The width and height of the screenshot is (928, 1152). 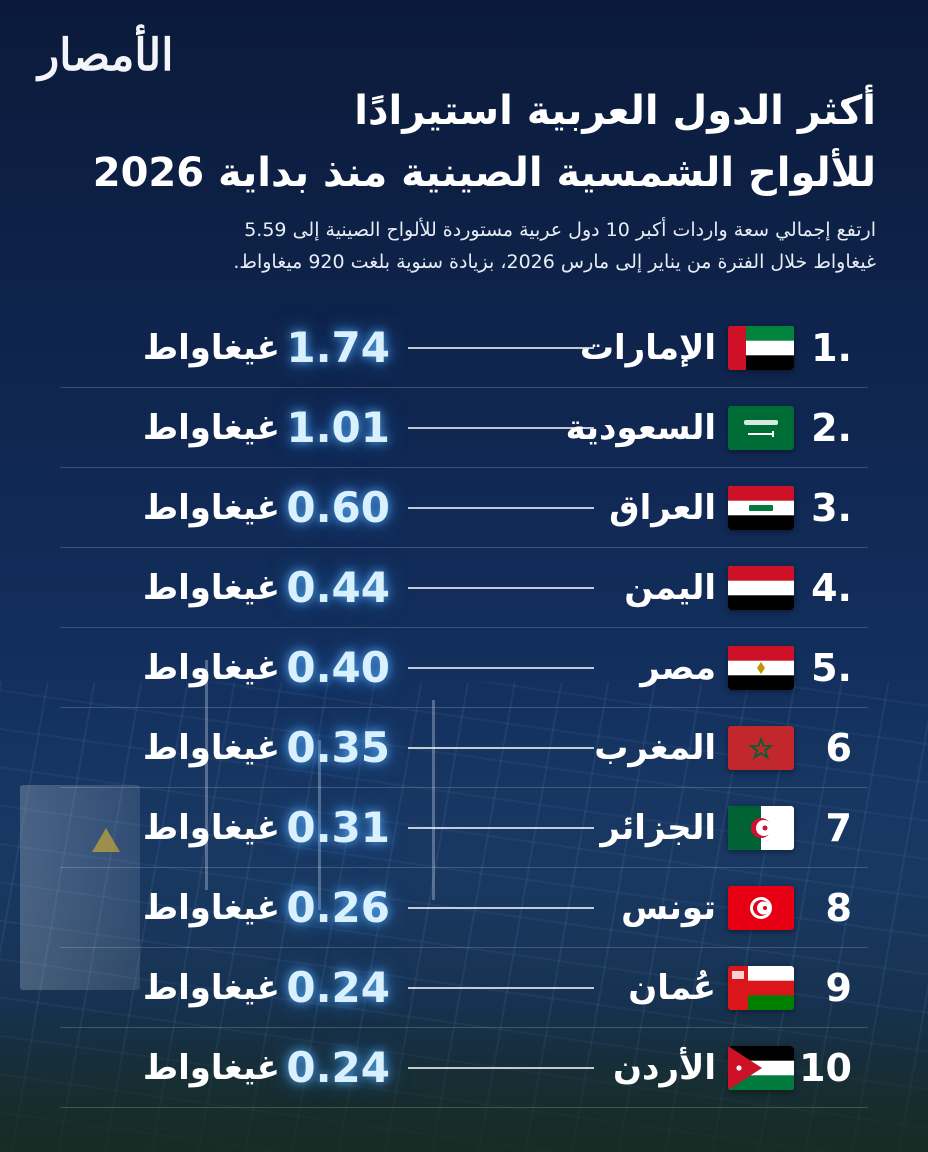 What do you see at coordinates (831, 668) in the screenshot?
I see `rank-number: 5.` at bounding box center [831, 668].